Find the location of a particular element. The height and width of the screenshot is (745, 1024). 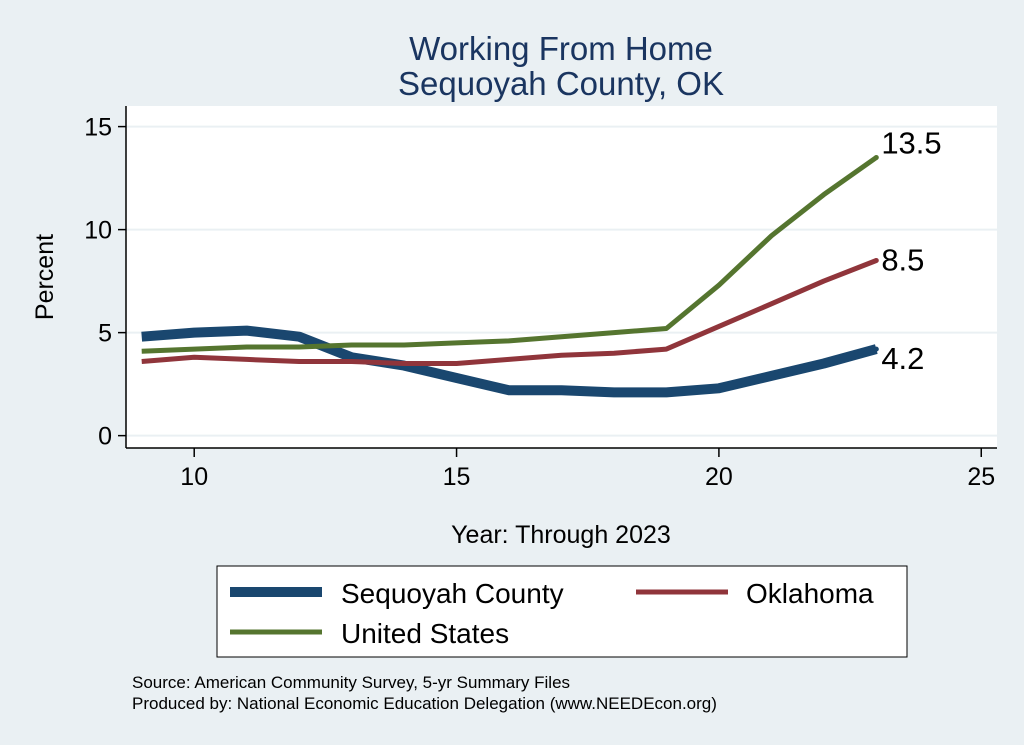

legend-box is located at coordinates (562, 611).